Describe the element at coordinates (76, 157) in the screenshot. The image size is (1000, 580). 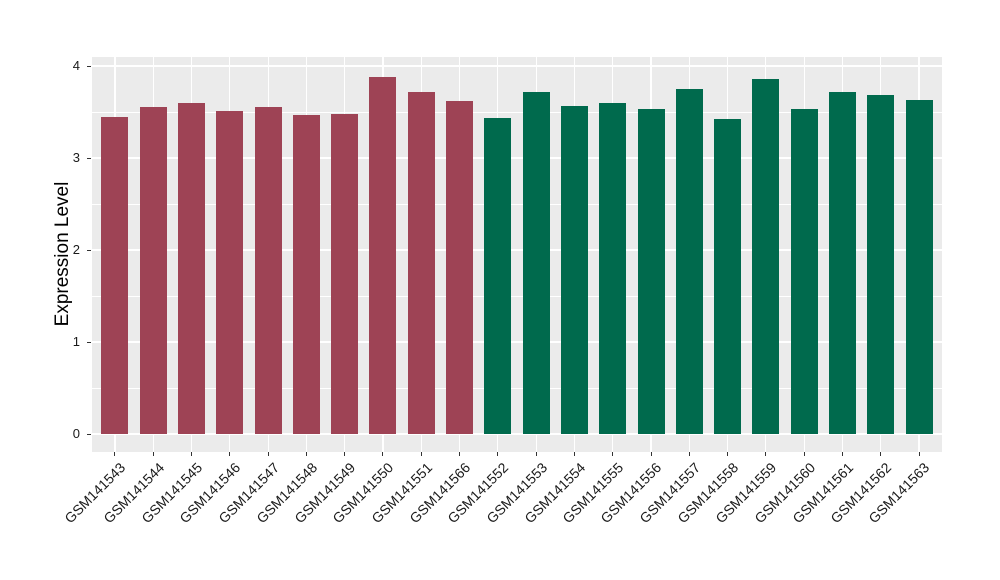
I see `y-tick-label: 3` at that location.